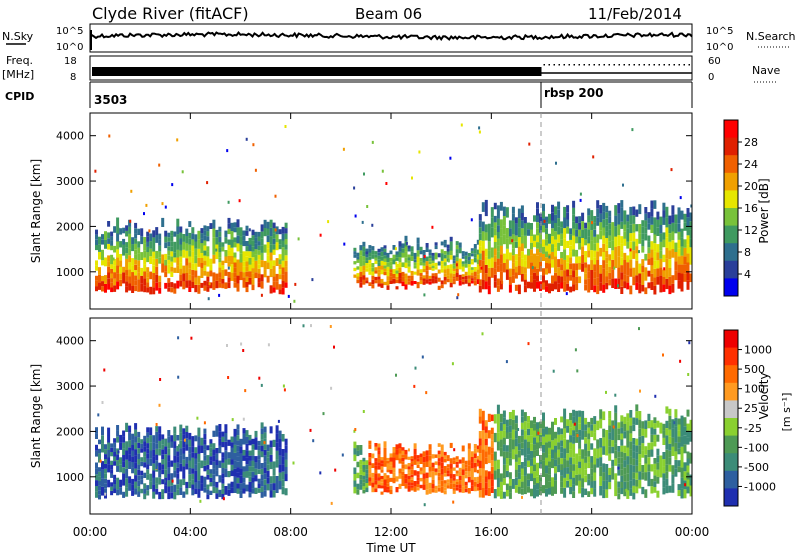 This screenshot has width=800, height=554. Describe the element at coordinates (671, 170) in the screenshot. I see `power-echo-speck` at that location.